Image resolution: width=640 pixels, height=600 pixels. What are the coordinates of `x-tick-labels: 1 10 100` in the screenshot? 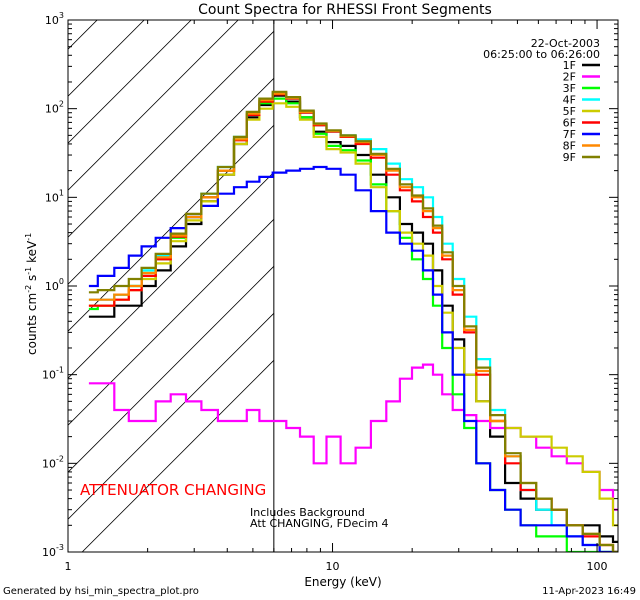 It's located at (336, 566).